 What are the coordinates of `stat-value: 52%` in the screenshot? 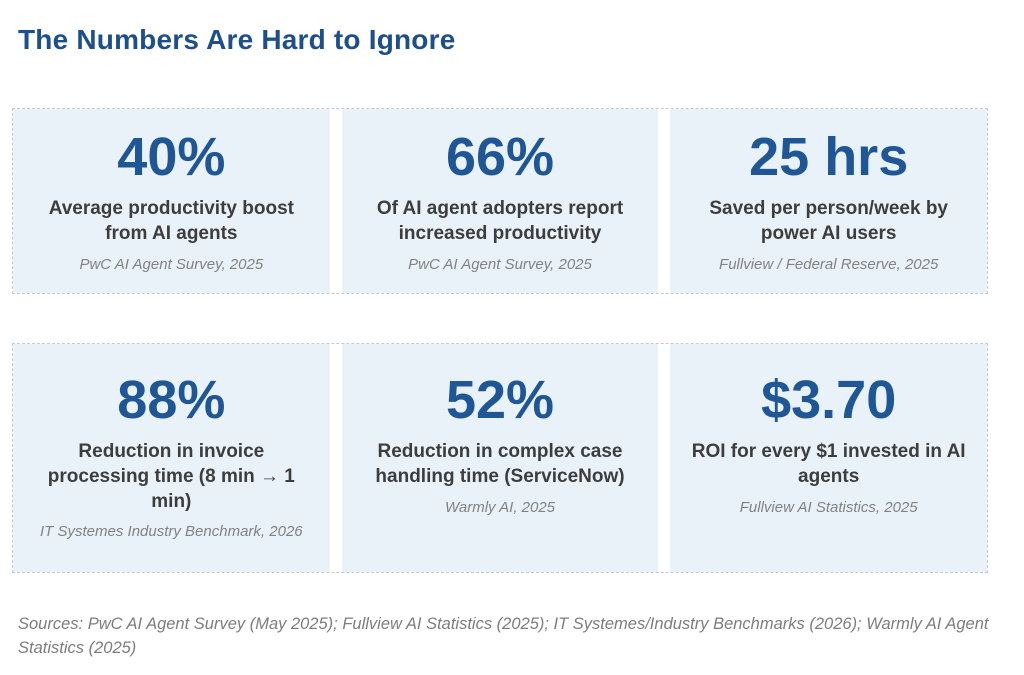 It's located at (500, 400).